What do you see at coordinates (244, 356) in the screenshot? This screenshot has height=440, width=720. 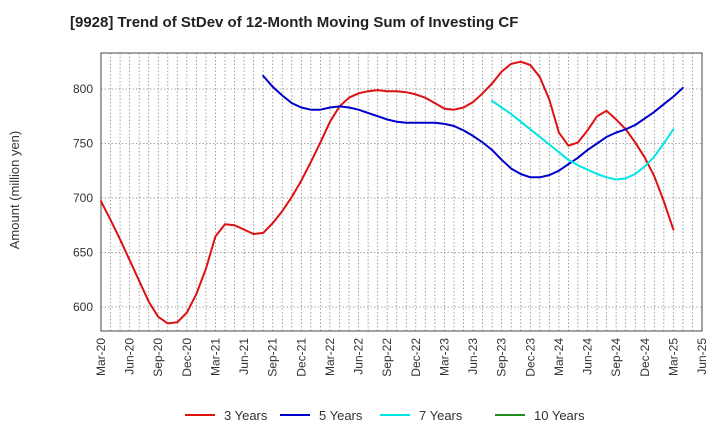 I see `x-tick-label: Jun-21` at bounding box center [244, 356].